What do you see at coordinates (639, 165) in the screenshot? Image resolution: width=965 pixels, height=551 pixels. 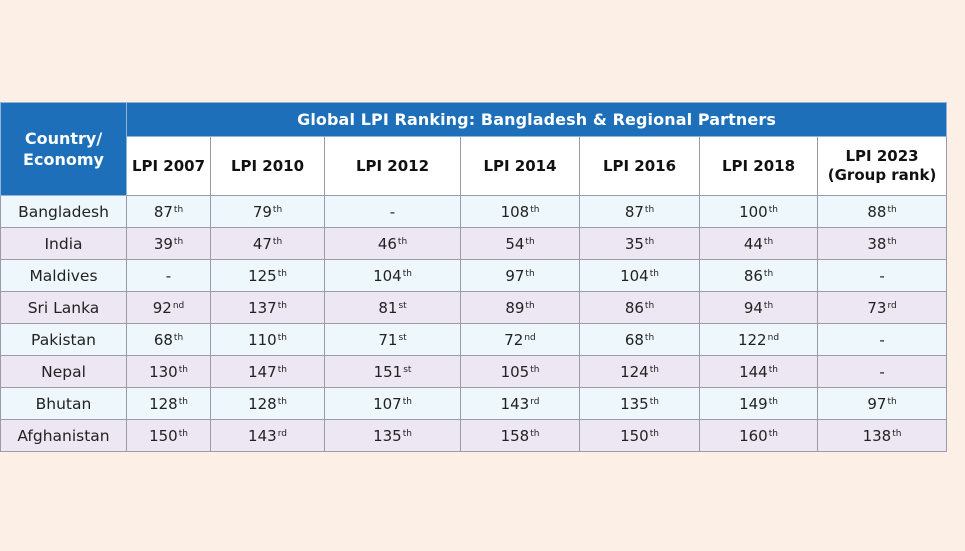 I see `year-header-label: LPI 2016` at bounding box center [639, 165].